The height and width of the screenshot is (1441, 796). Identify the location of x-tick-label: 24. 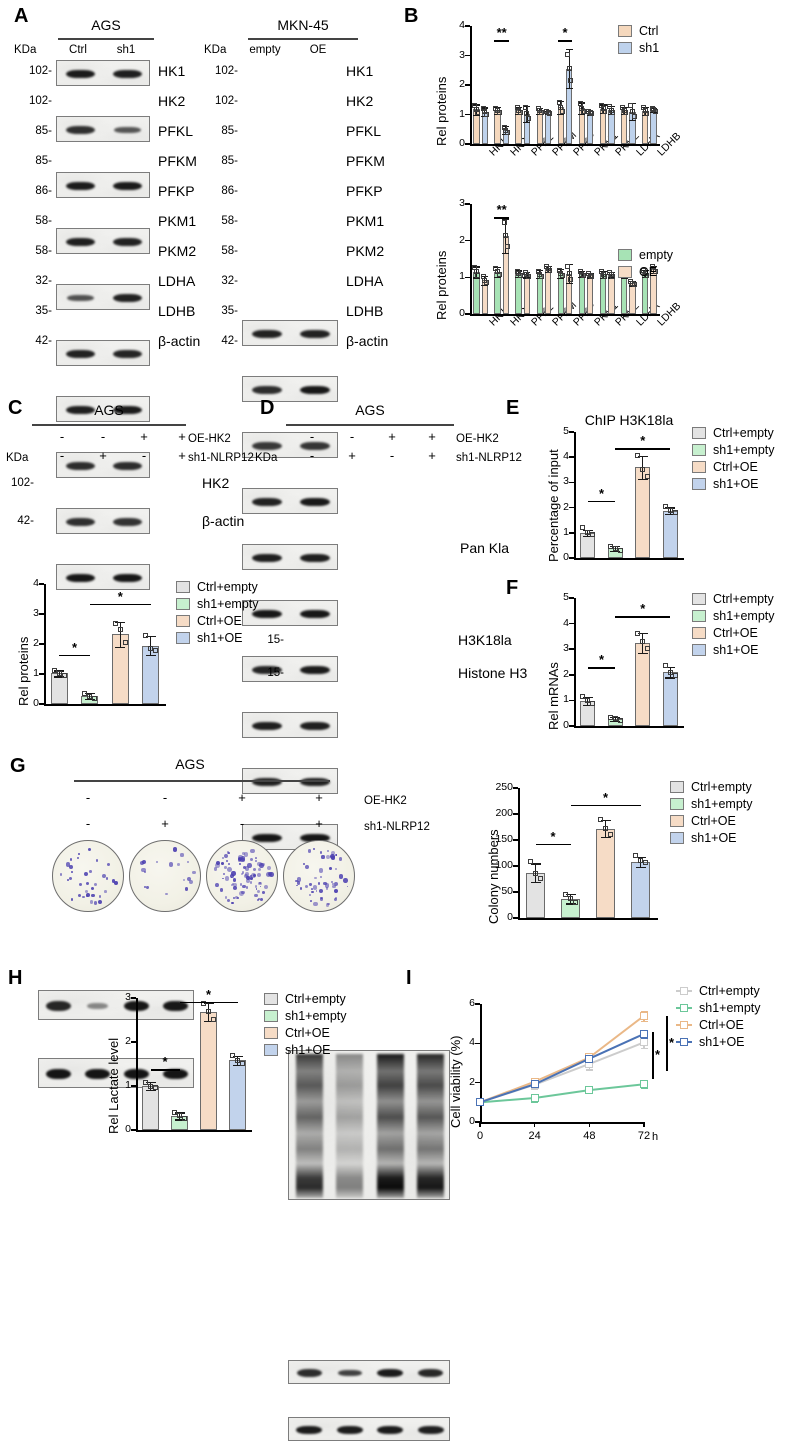
(534, 1136).